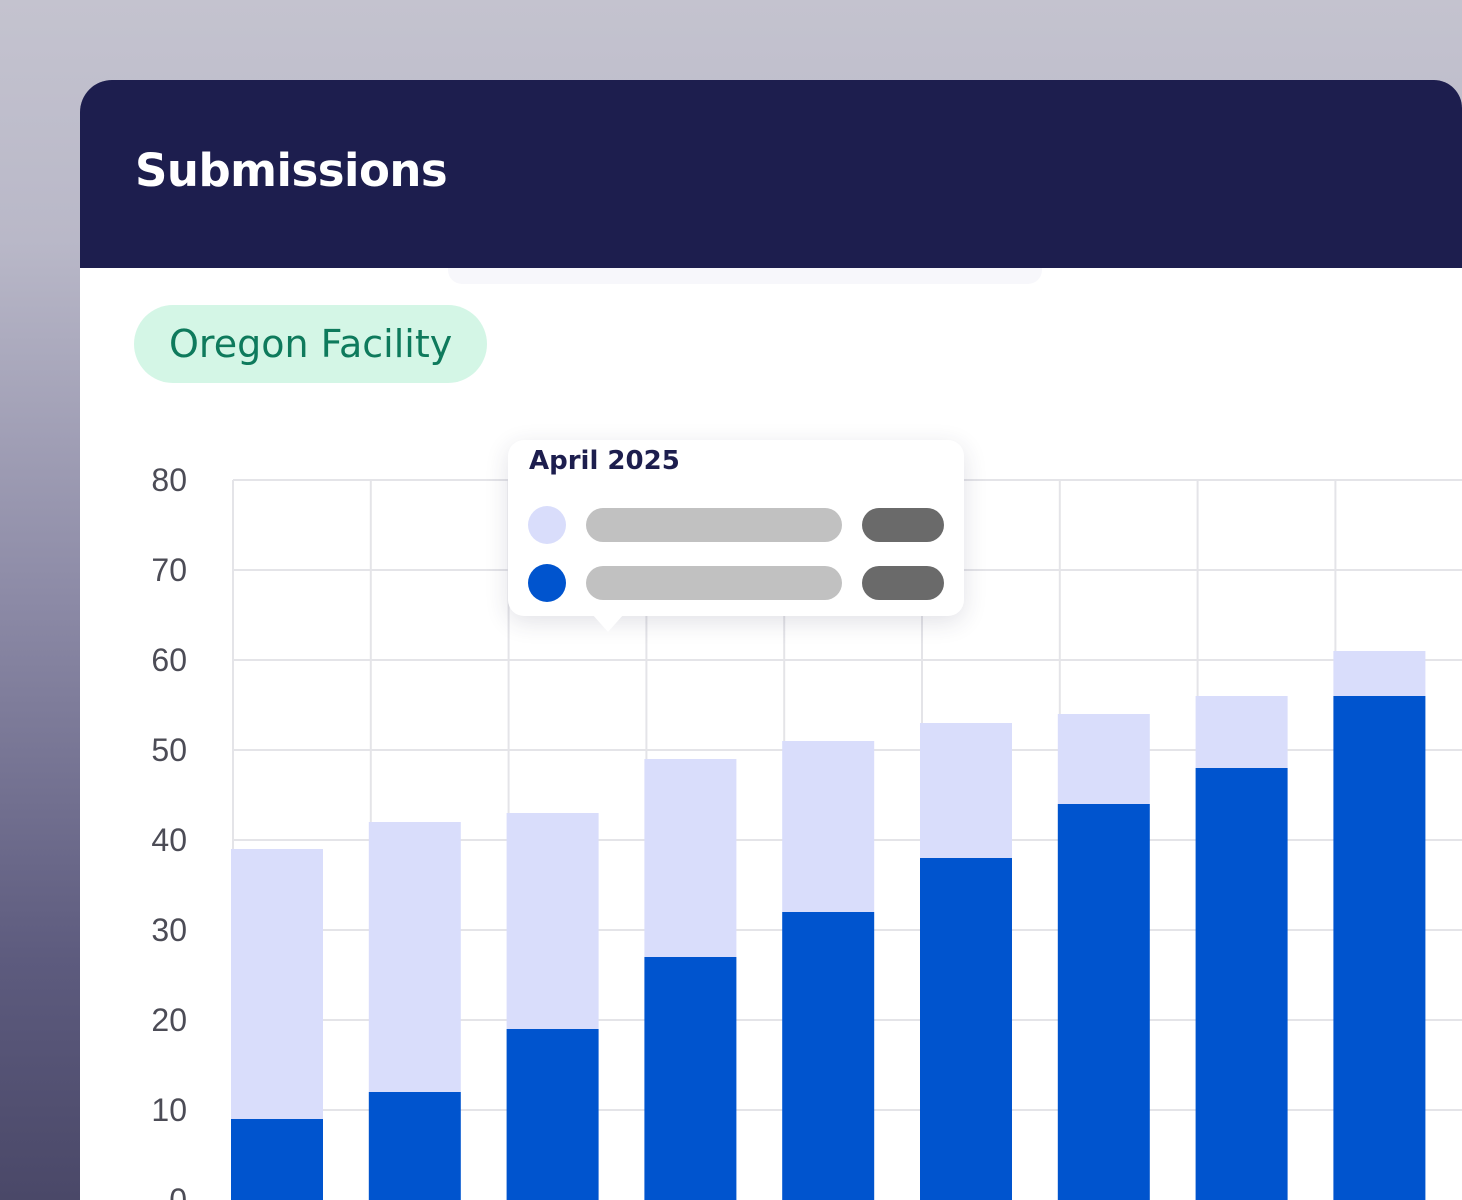 This screenshot has height=1200, width=1462. I want to click on y-tick-label: 70, so click(169, 570).